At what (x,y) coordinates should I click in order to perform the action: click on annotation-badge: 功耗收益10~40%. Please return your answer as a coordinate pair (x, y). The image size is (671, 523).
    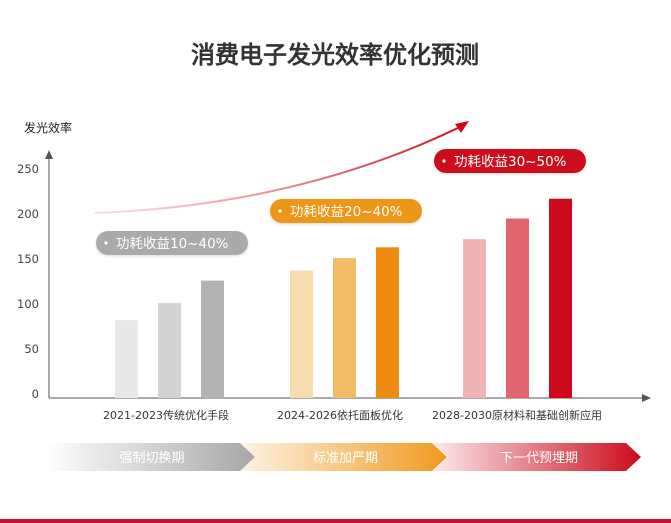
    Looking at the image, I should click on (172, 243).